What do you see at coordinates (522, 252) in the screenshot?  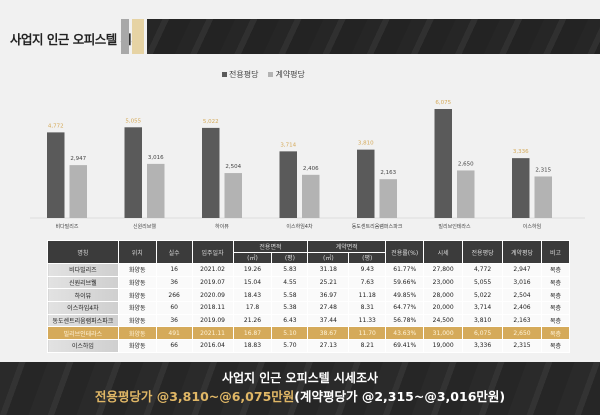 I see `th-con-py: 계약평당` at bounding box center [522, 252].